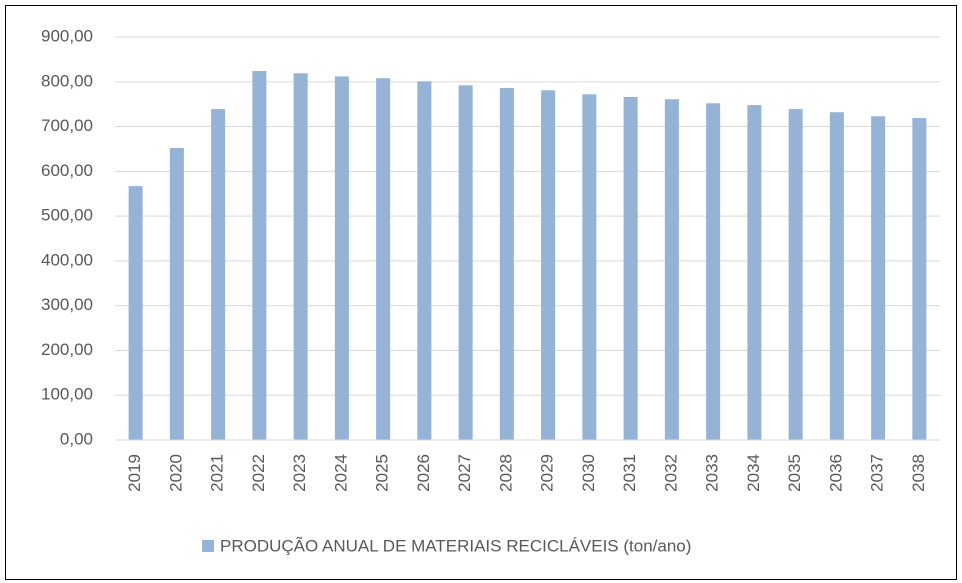  Describe the element at coordinates (67, 215) in the screenshot. I see `y-tick-label: 500,00` at that location.